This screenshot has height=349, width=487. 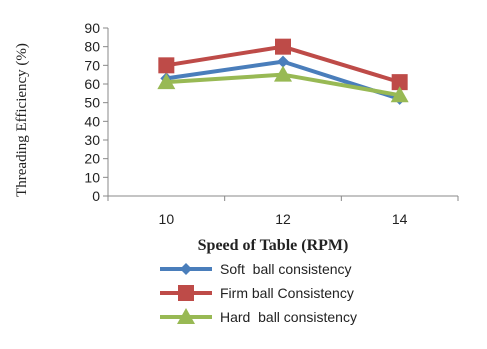 I want to click on y-tick-label: 20, so click(x=92, y=159).